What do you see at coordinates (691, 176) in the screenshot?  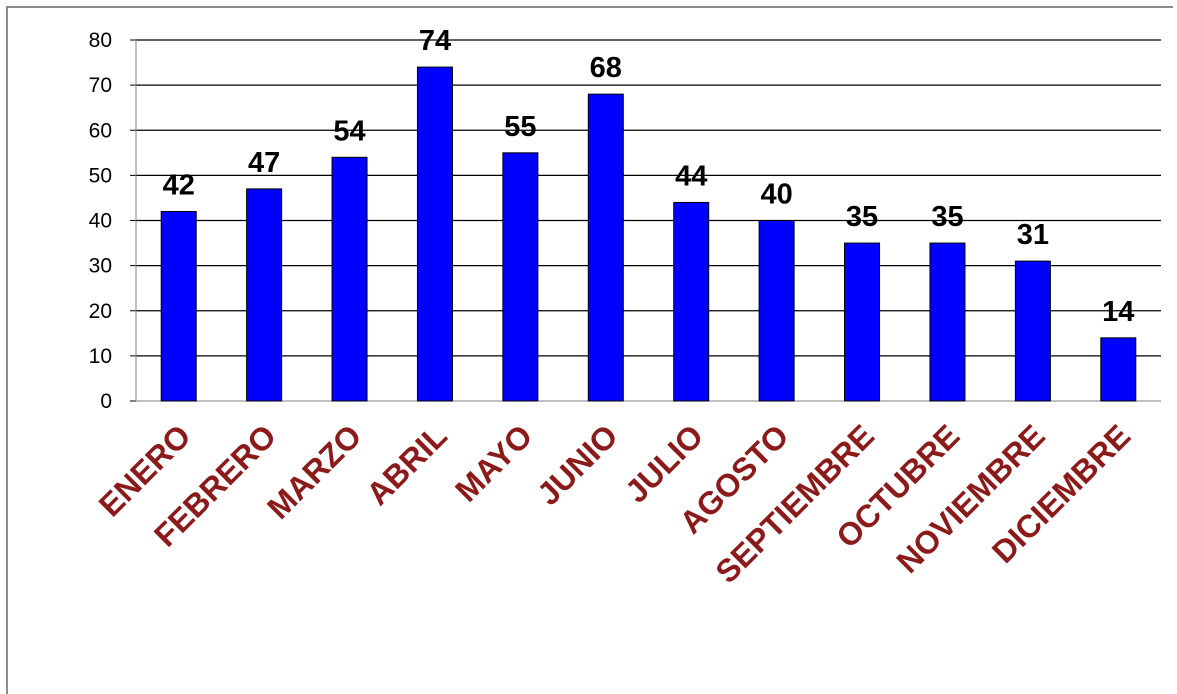 I see `data-label: 44` at bounding box center [691, 176].